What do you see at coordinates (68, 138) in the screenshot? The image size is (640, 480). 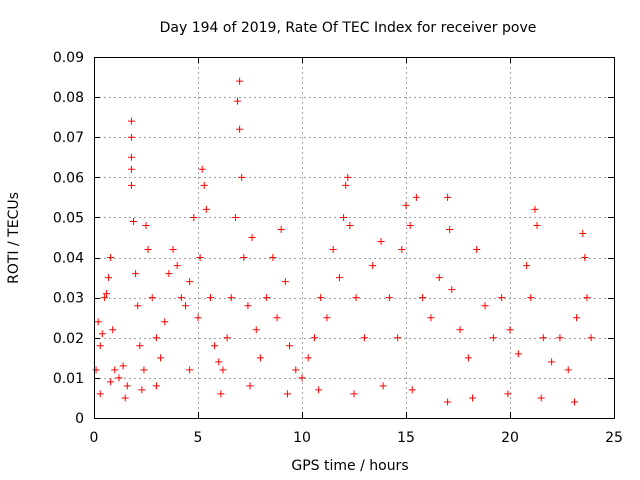 I see `y-tick-label: 0.07` at bounding box center [68, 138].